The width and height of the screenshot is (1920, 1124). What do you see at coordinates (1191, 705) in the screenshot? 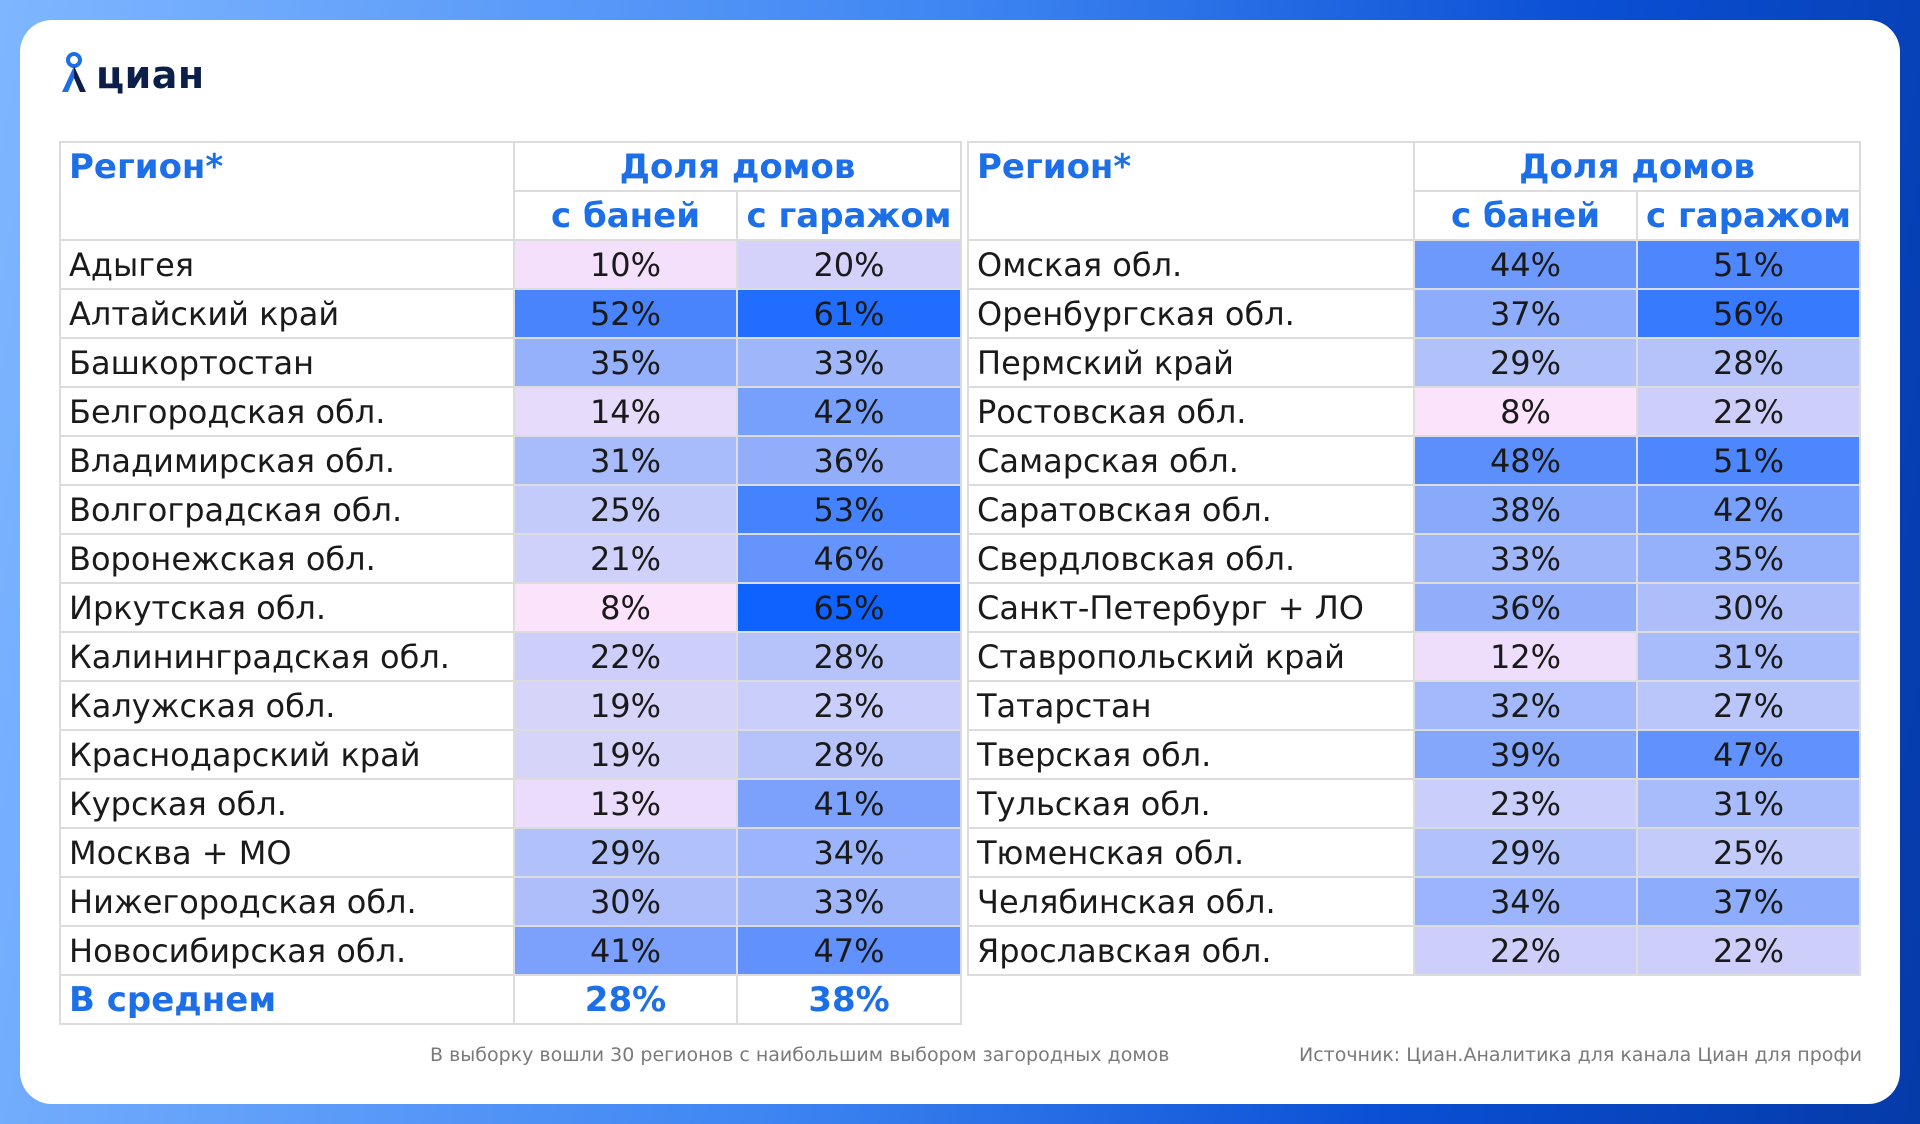
I see `region-cell: Татарстан` at bounding box center [1191, 705].